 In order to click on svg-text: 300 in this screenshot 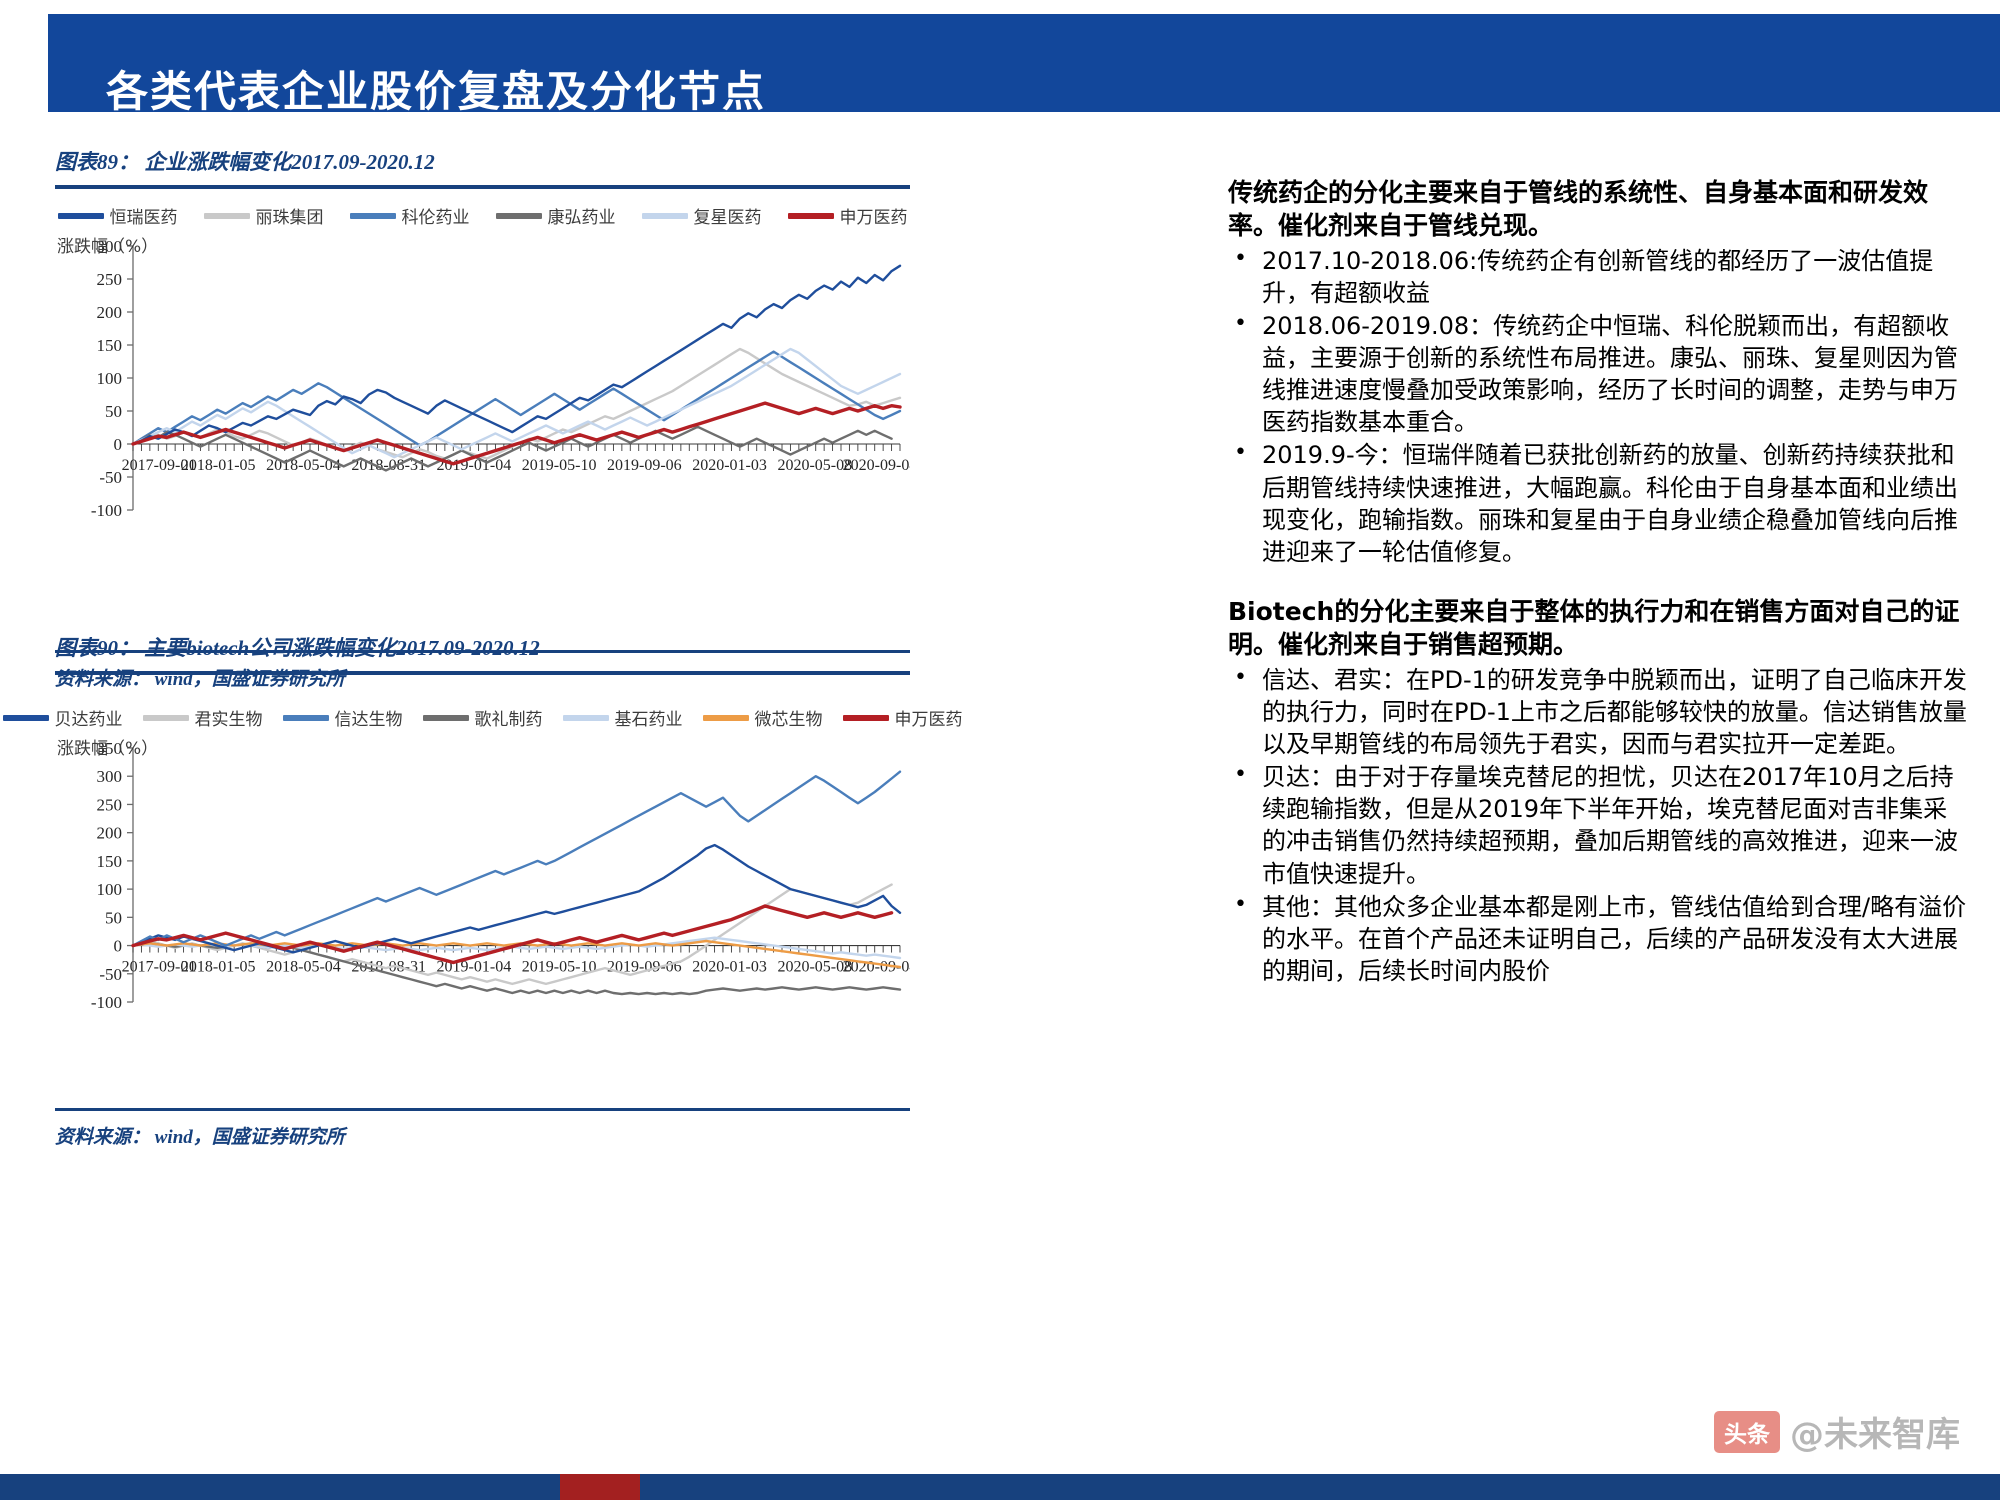, I will do `click(110, 776)`.